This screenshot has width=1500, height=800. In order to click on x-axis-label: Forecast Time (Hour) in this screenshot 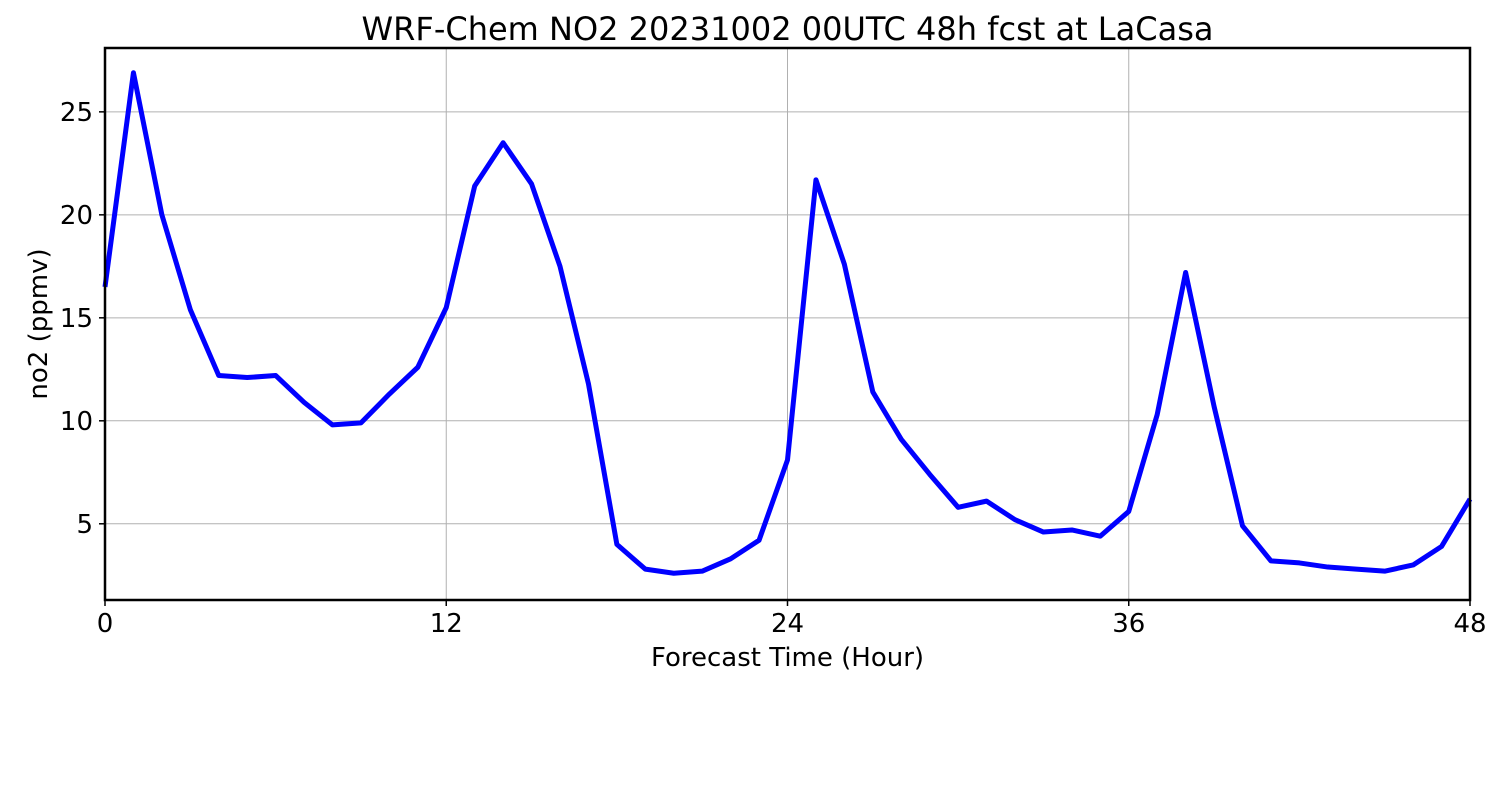, I will do `click(787, 658)`.